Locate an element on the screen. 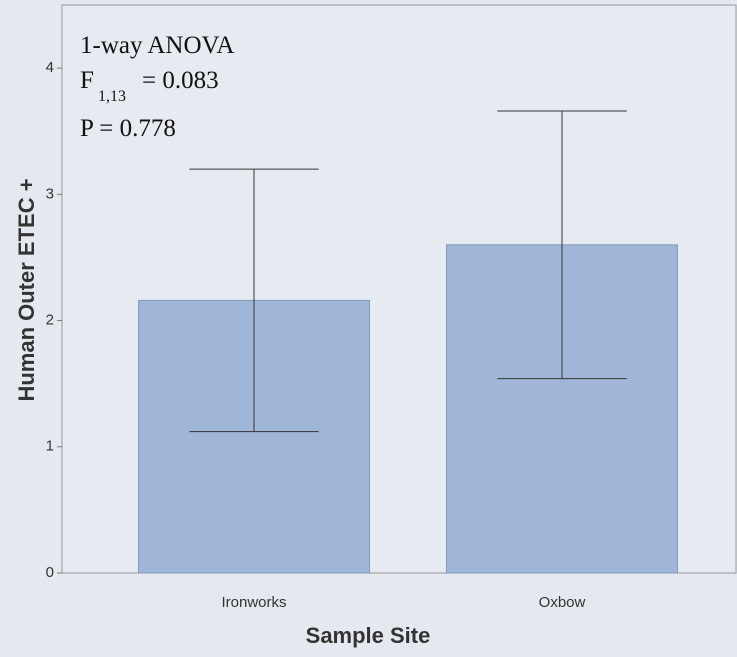 This screenshot has height=657, width=737. y-axis-title: Human Outer ETEC + is located at coordinates (26, 289).